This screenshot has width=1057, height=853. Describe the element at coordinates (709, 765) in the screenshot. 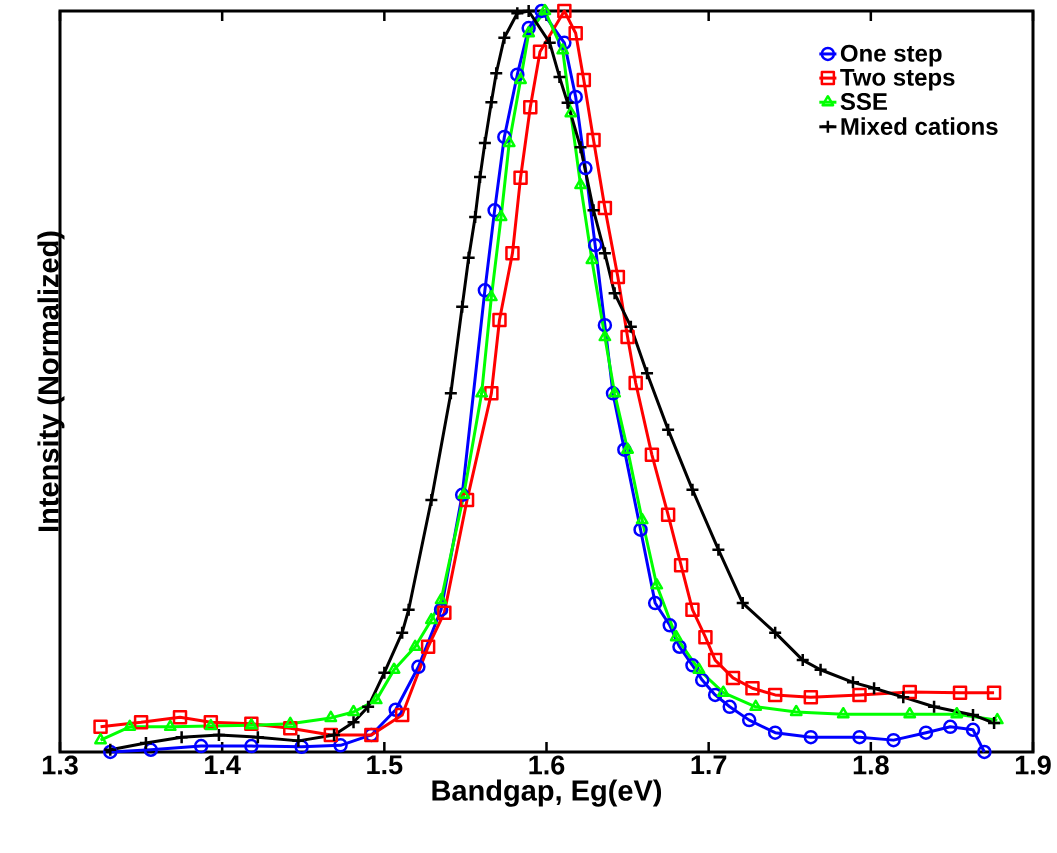

I see `x-tick-label: 1.7` at that location.